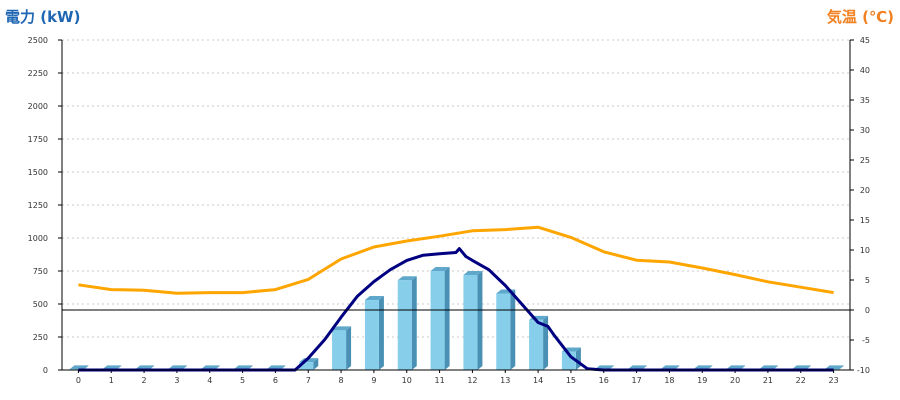 The width and height of the screenshot is (900, 400). What do you see at coordinates (865, 70) in the screenshot?
I see `right-tick-label: 40` at bounding box center [865, 70].